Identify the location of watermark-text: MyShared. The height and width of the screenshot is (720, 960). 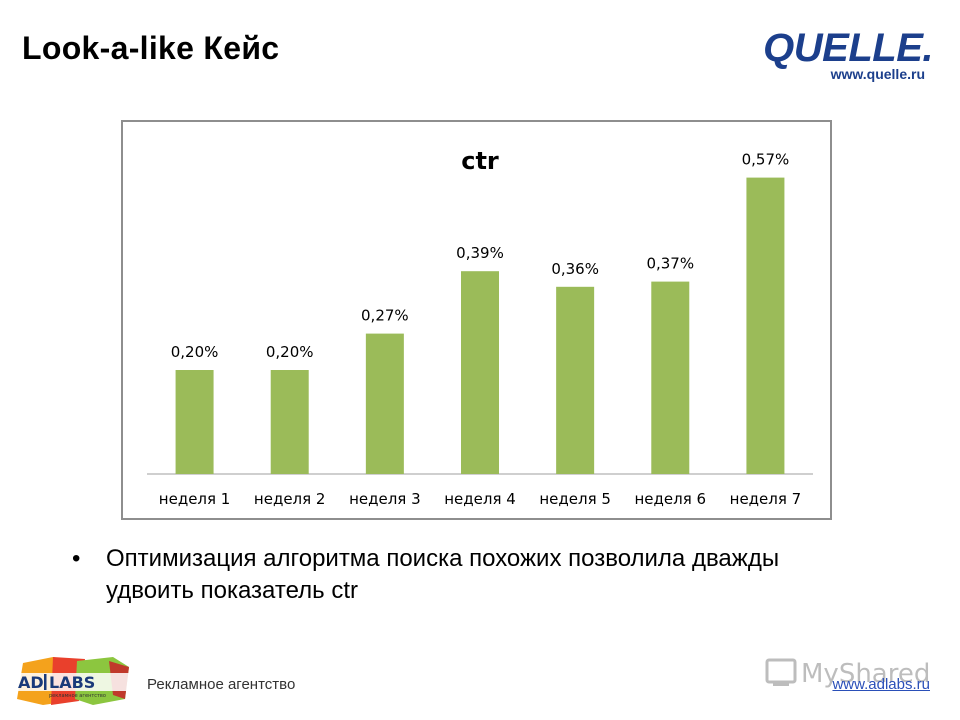
(865, 674).